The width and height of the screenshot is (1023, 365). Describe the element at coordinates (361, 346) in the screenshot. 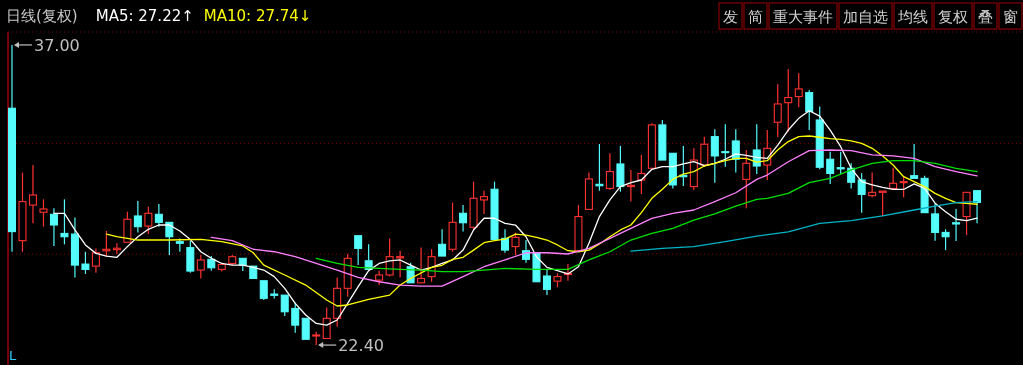

I see `annotation: 22.40` at that location.